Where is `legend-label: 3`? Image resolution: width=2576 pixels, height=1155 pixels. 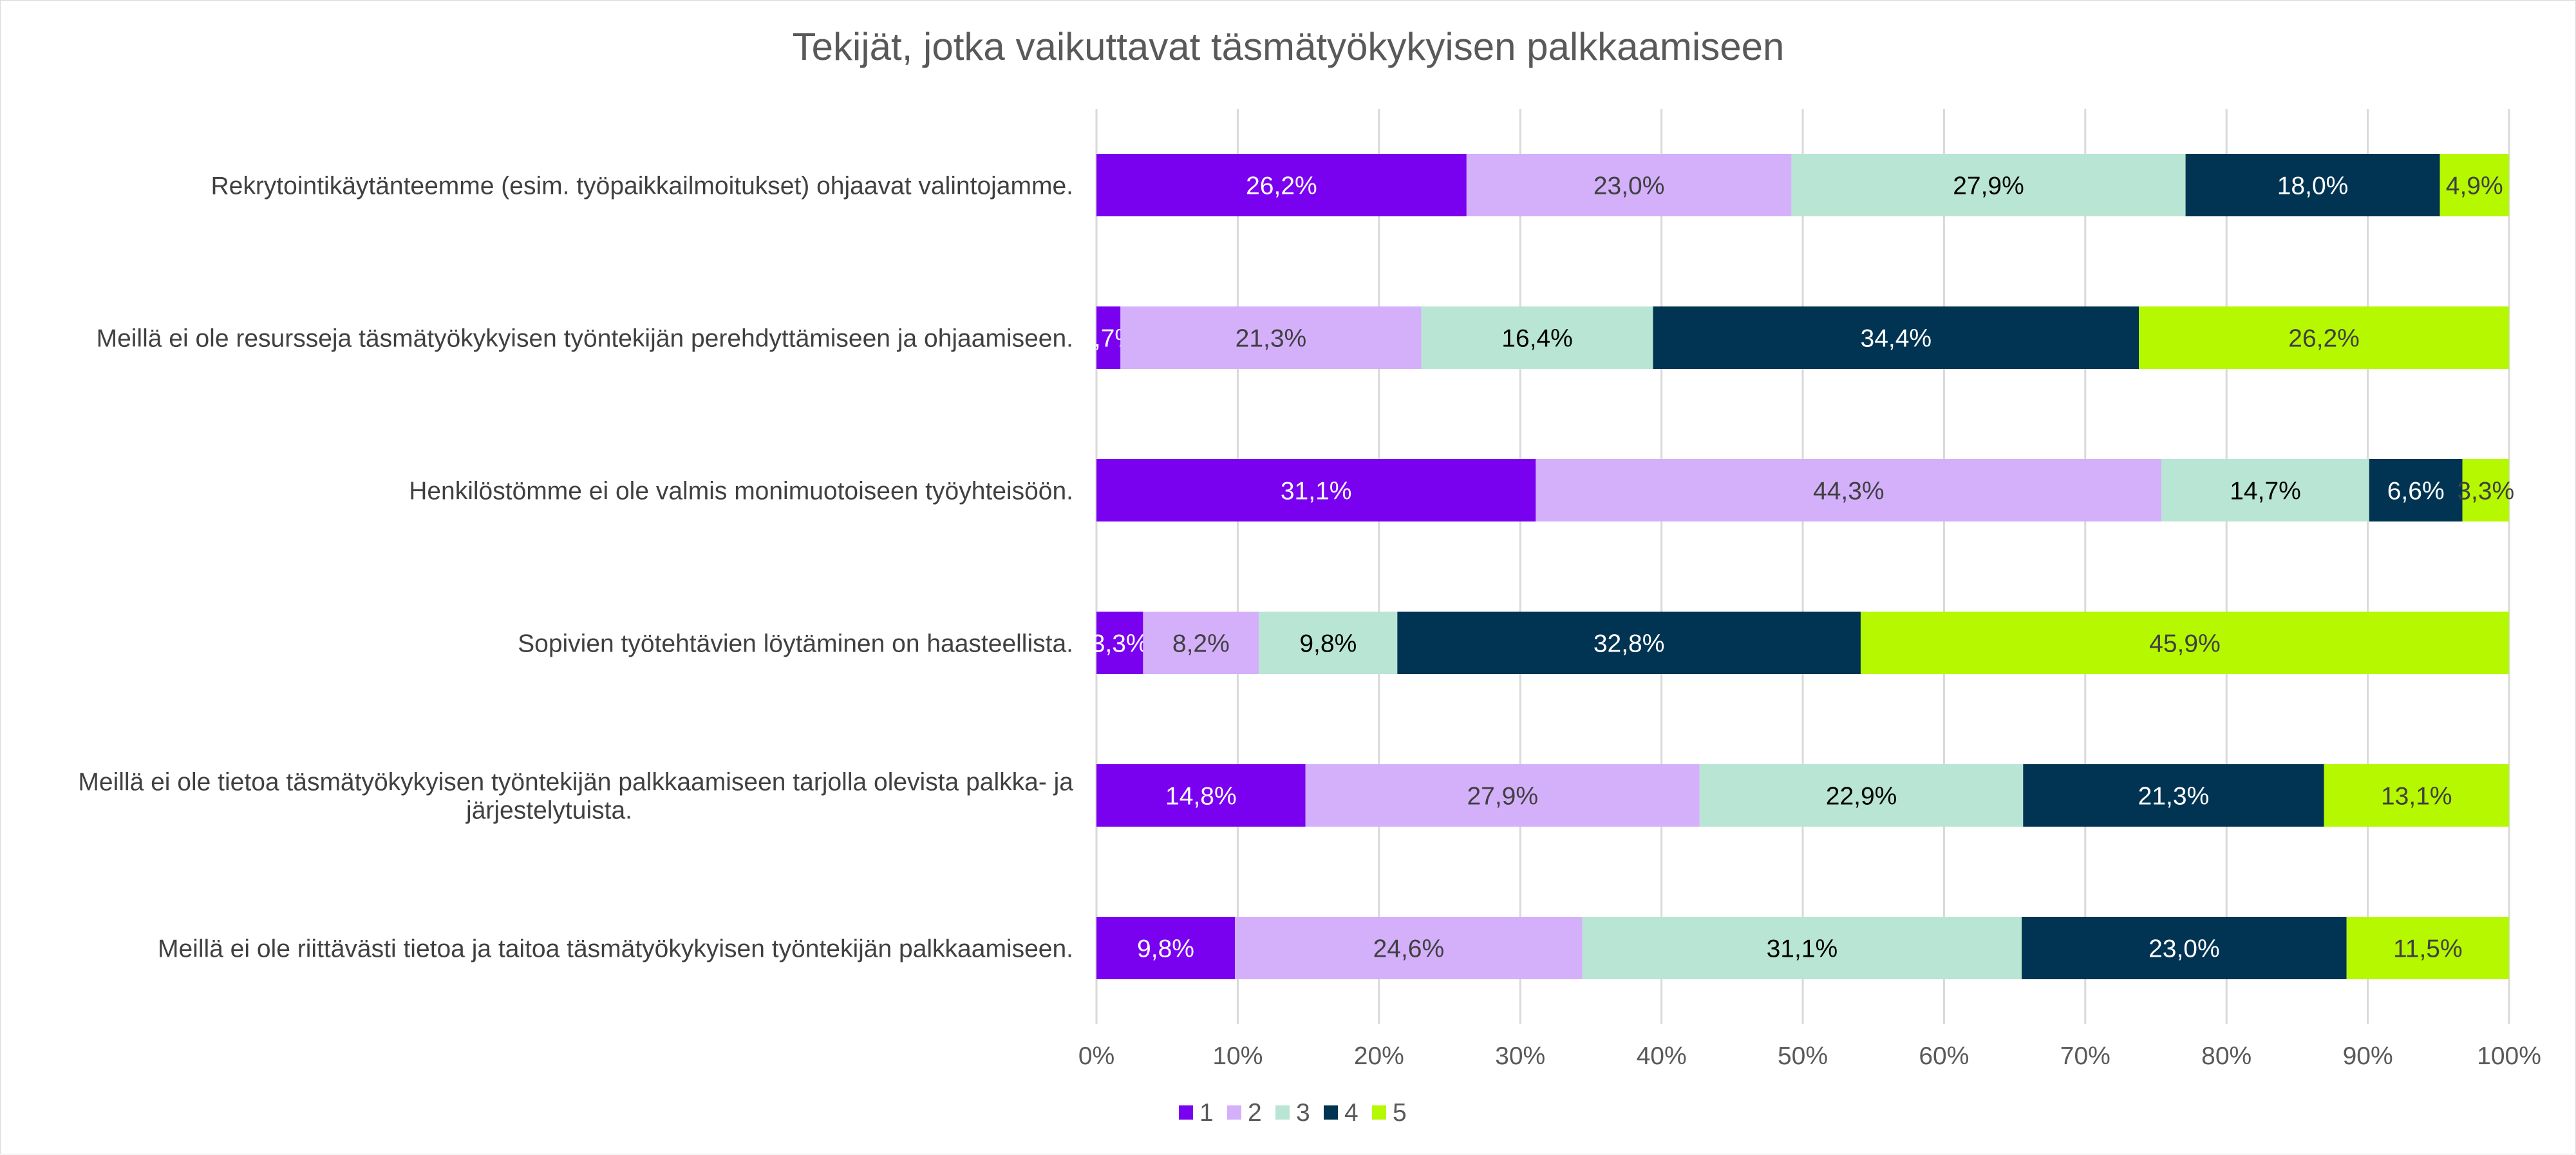
legend-label: 3 is located at coordinates (1303, 1113).